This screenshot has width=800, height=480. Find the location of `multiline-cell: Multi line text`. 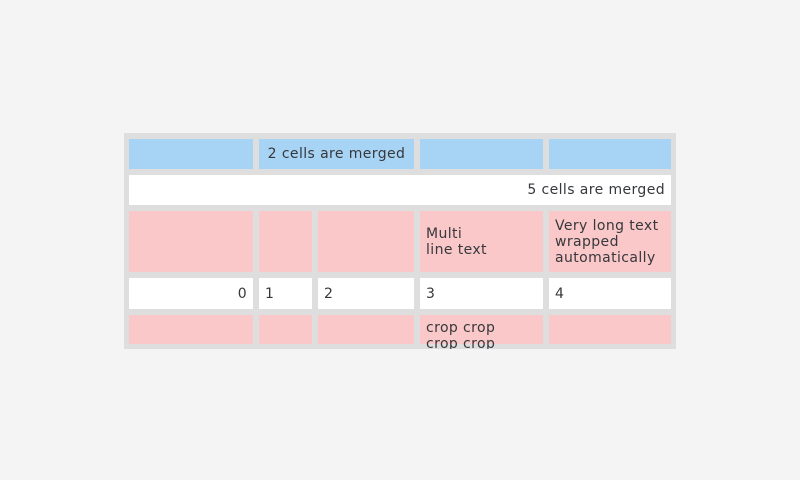

multiline-cell: Multi line text is located at coordinates (481, 241).